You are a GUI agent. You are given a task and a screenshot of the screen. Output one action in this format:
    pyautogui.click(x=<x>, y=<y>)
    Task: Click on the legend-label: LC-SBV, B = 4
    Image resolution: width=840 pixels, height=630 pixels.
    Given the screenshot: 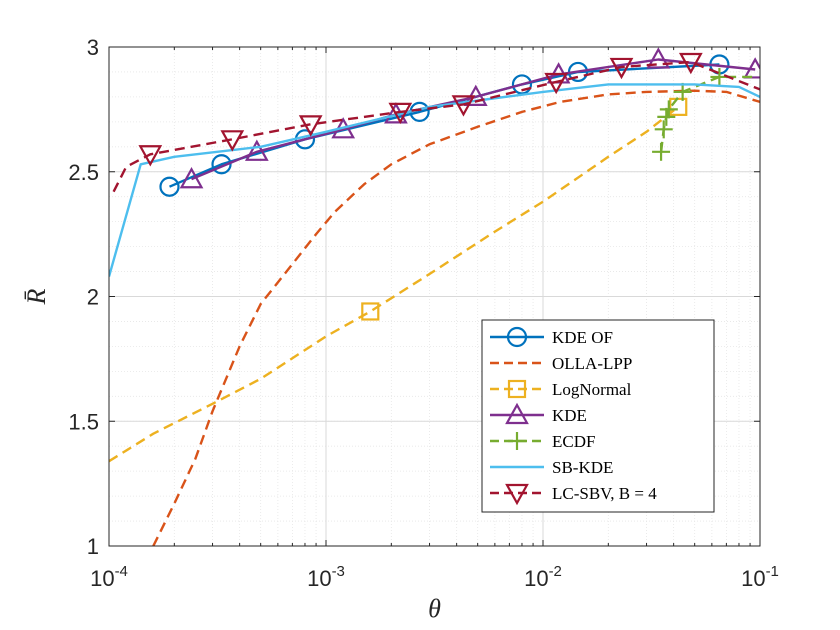 What is the action you would take?
    pyautogui.click(x=604, y=493)
    